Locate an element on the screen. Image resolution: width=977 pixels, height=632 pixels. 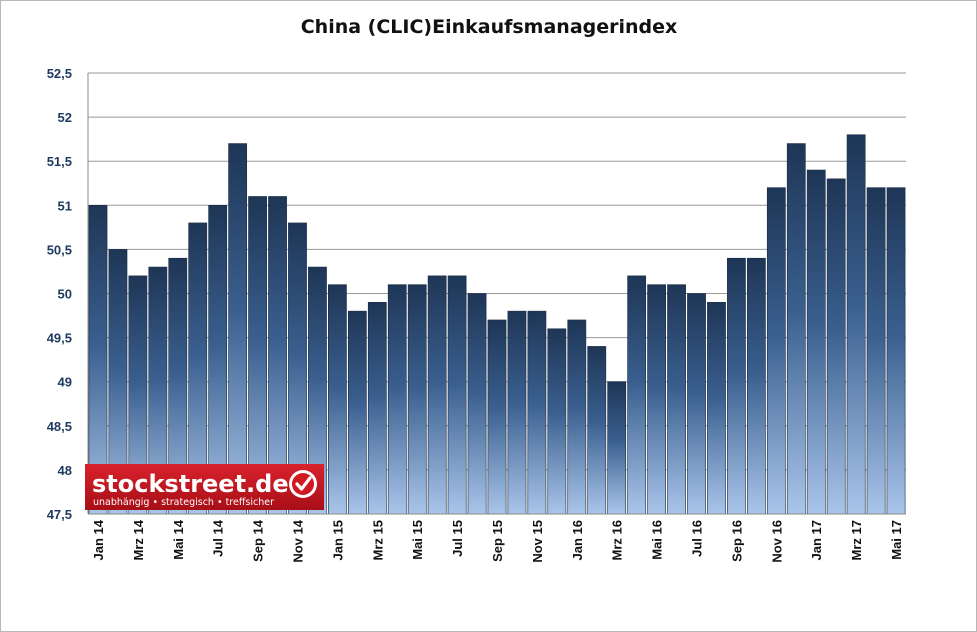
y-tick-label: 51,5 is located at coordinates (59, 161).